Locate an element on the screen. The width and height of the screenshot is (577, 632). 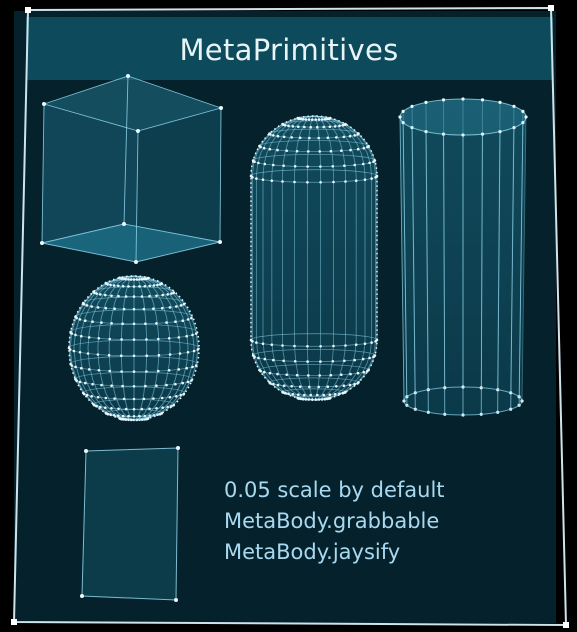
capsule-primitive is located at coordinates (314, 258).